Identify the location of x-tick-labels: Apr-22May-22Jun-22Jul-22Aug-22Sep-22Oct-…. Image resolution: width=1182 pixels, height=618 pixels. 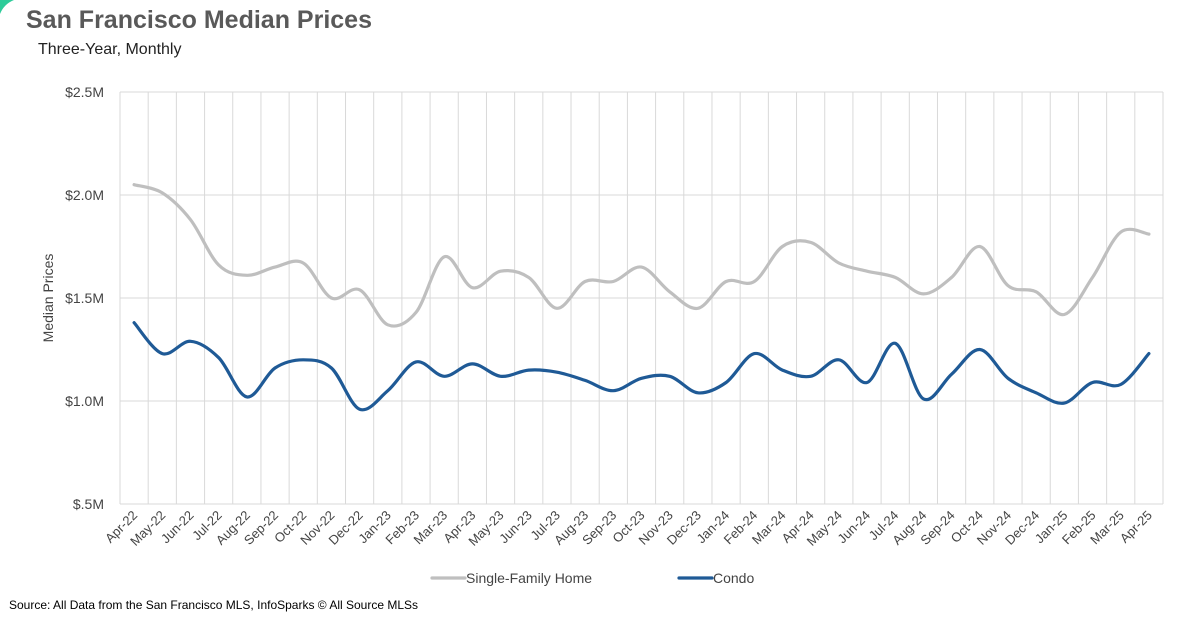
(628, 528).